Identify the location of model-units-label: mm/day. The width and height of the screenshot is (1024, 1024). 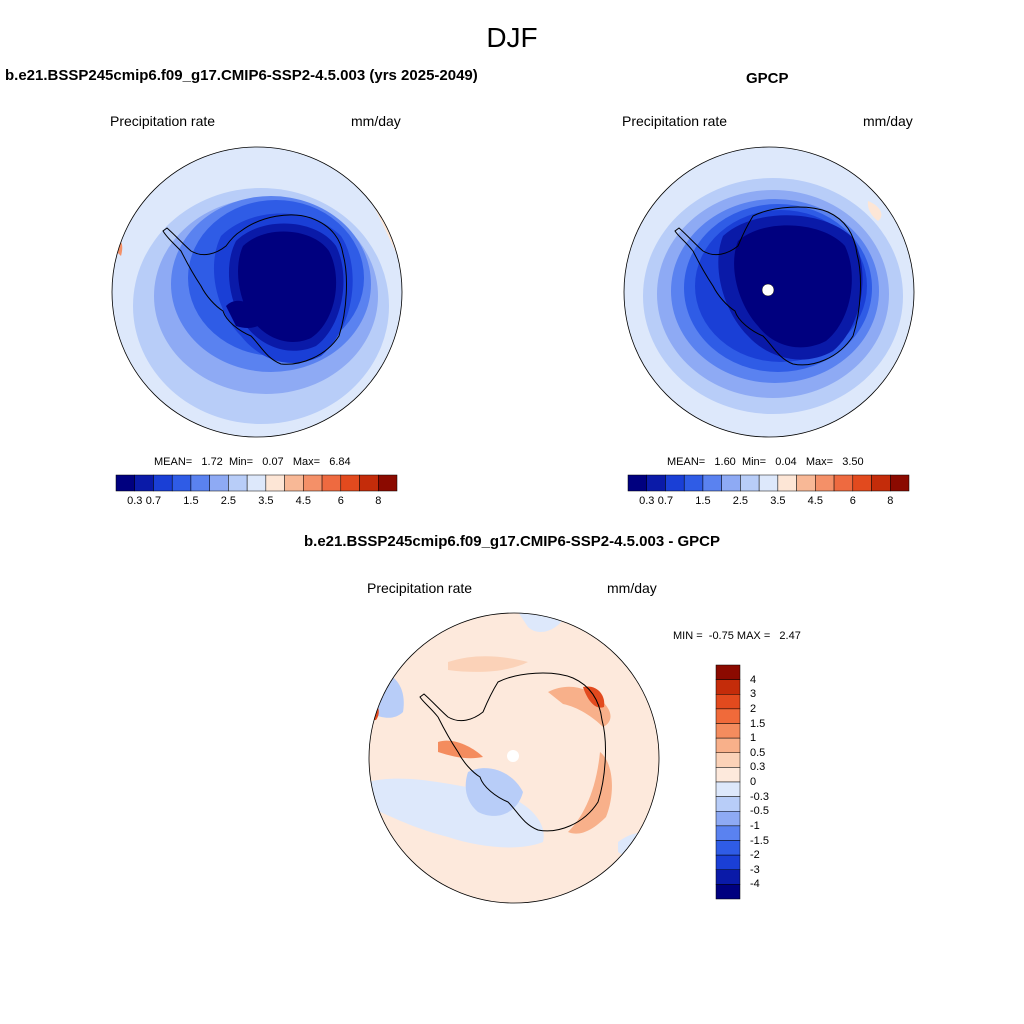
(376, 121).